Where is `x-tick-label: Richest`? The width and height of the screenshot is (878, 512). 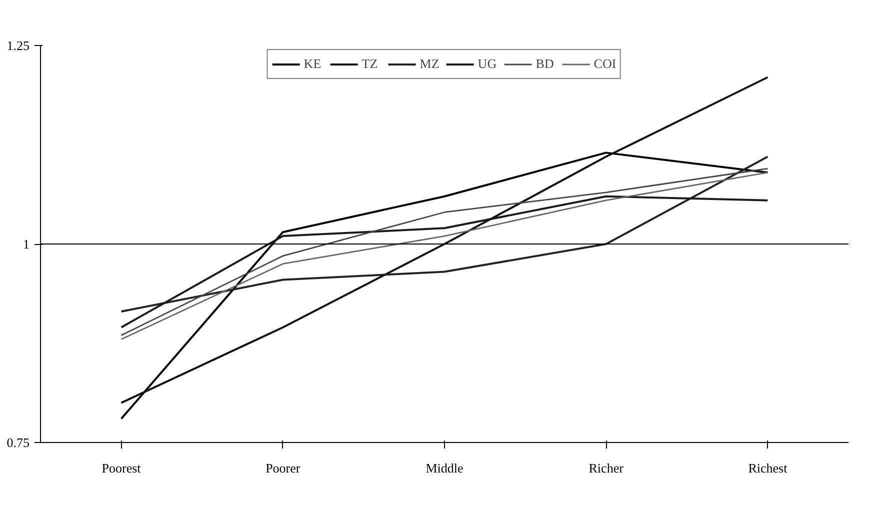 x-tick-label: Richest is located at coordinates (768, 468).